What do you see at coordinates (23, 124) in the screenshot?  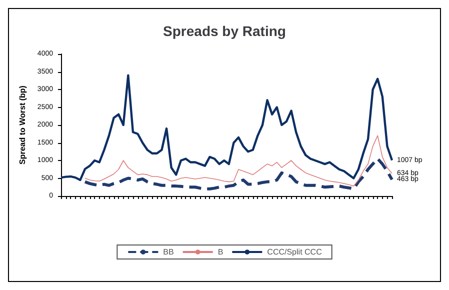 I see `y-axis-title: Spread to Worst (bp)` at bounding box center [23, 124].